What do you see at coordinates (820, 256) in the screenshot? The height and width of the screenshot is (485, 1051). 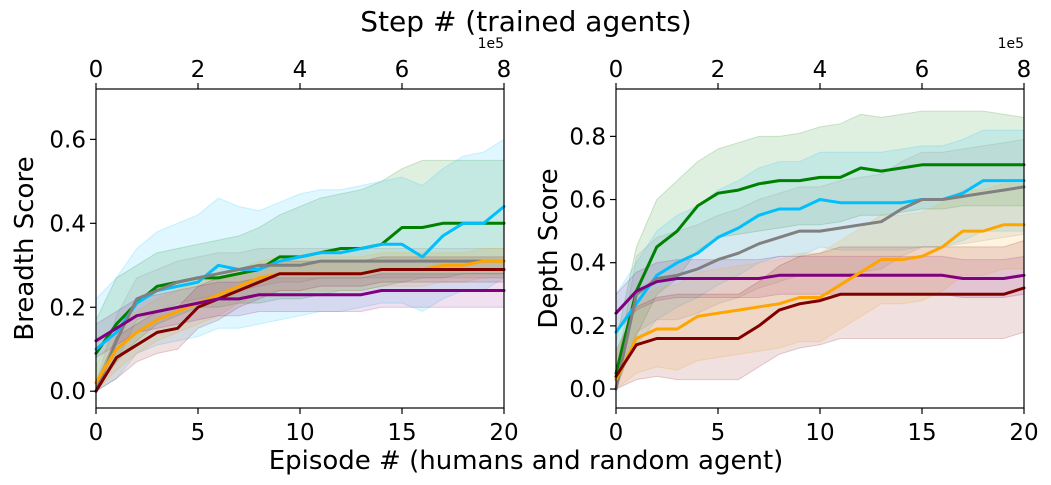 I see `series-line-cyan` at bounding box center [820, 256].